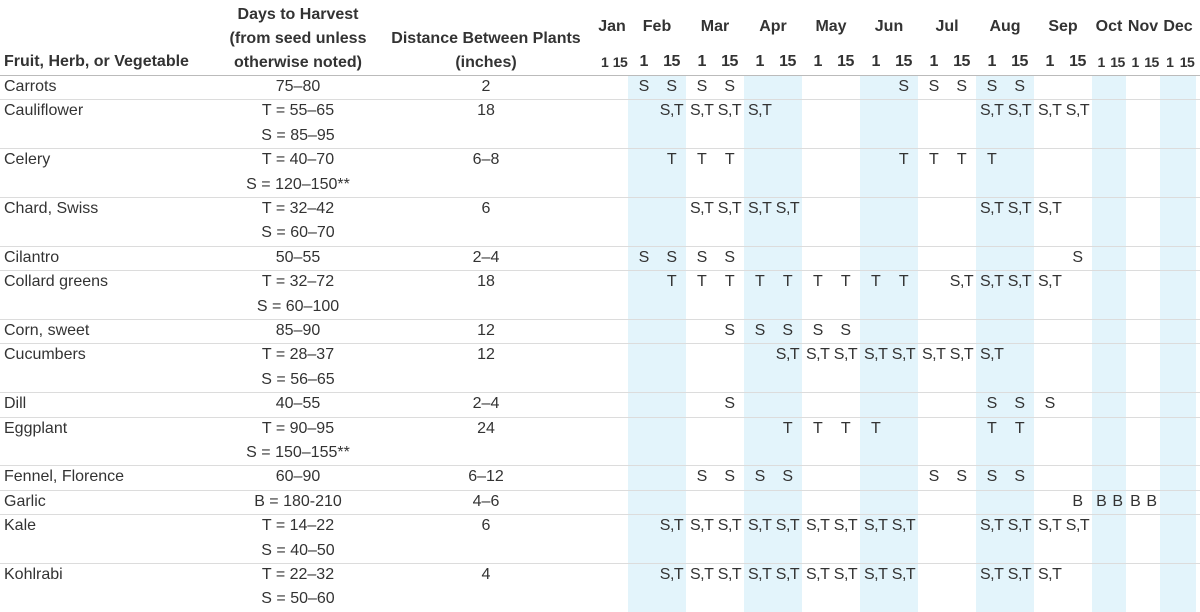  I want to click on row-name: Fennel, Florence, so click(64, 477).